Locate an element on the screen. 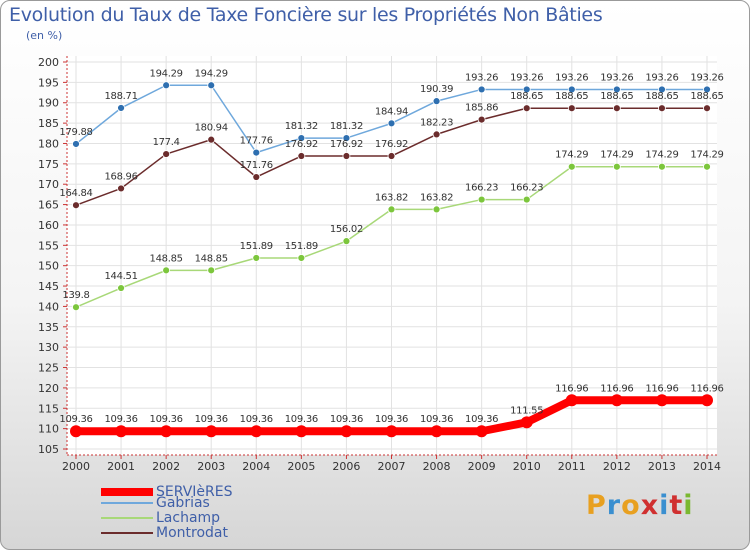 The width and height of the screenshot is (750, 550). legend-label-montrodat: Montrodat is located at coordinates (192, 533).